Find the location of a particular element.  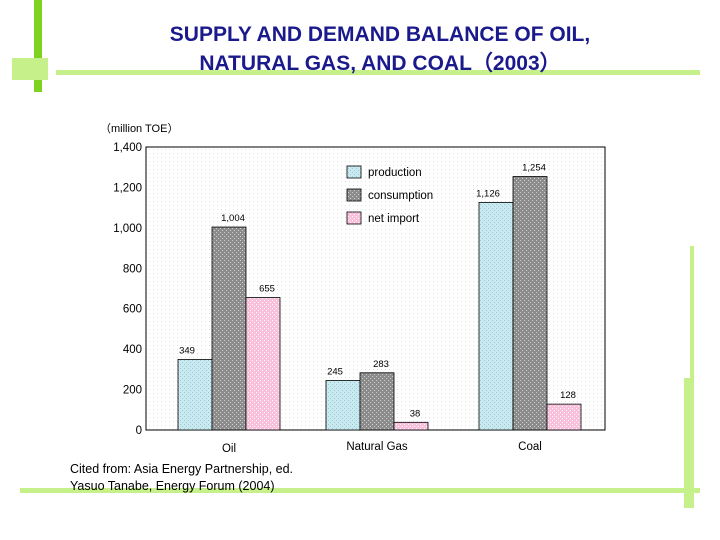

bar-oil-consumption is located at coordinates (229, 328).